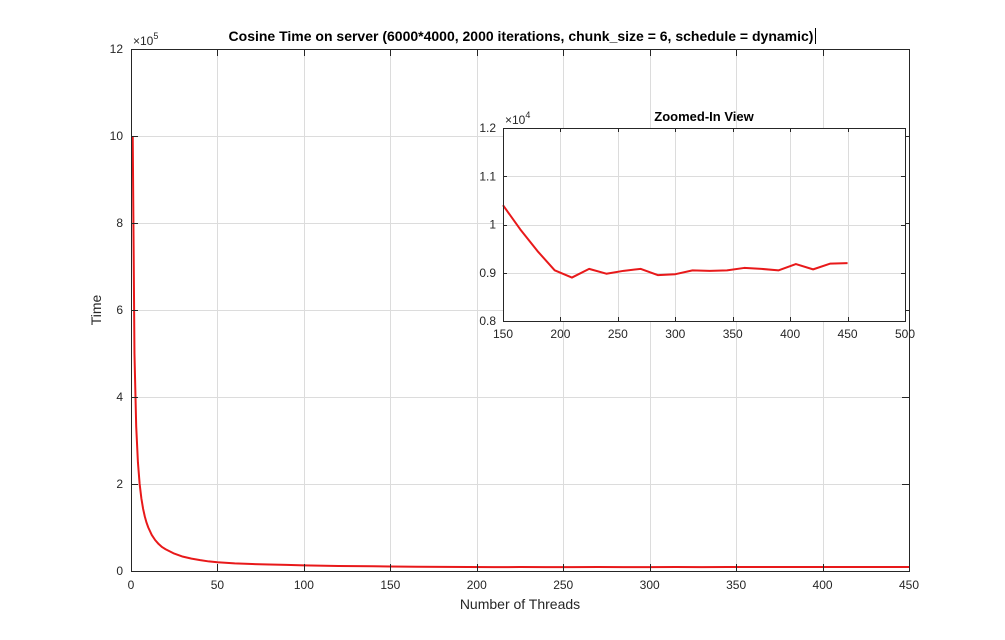 This screenshot has height=640, width=1005. What do you see at coordinates (487, 128) in the screenshot?
I see `y-tick-label: 1.2` at bounding box center [487, 128].